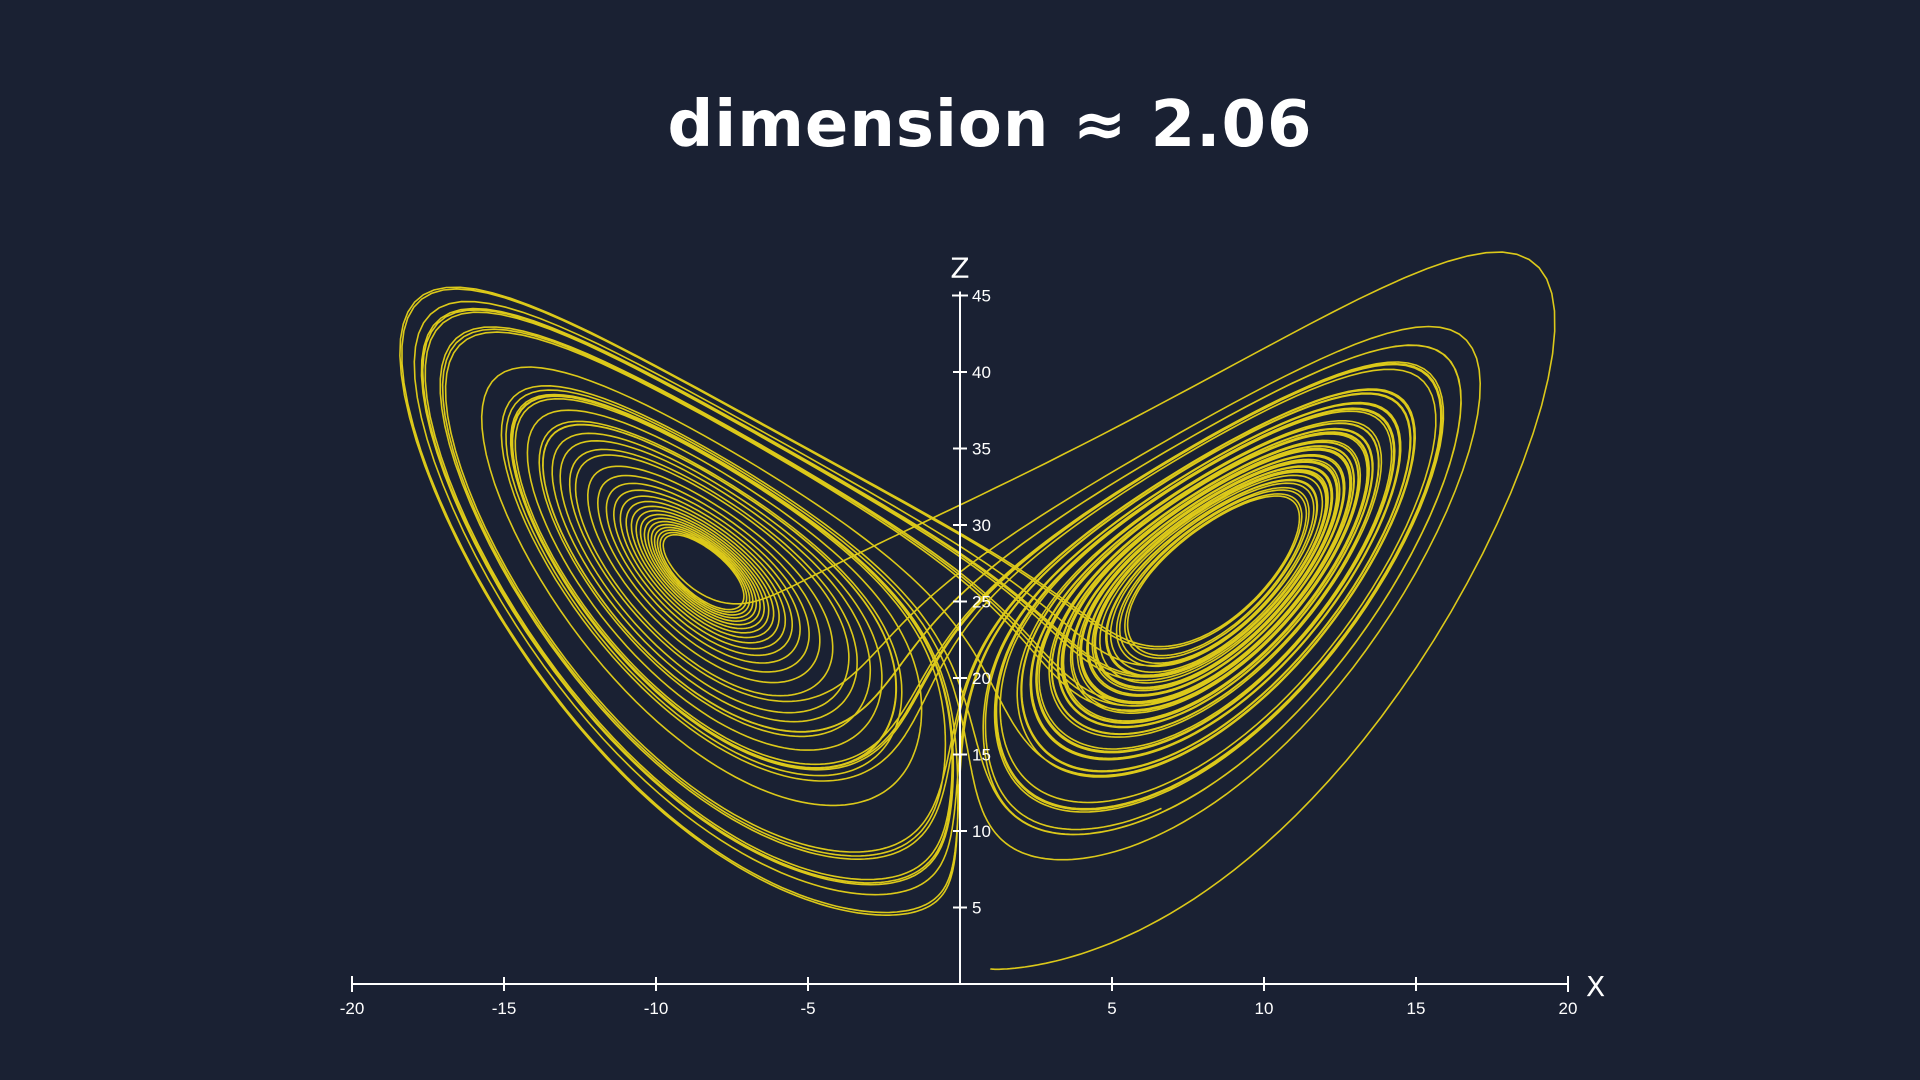 The height and width of the screenshot is (1080, 1920). I want to click on x-ticks: -20 -15 -10 -5 5 10 15 20, so click(959, 997).